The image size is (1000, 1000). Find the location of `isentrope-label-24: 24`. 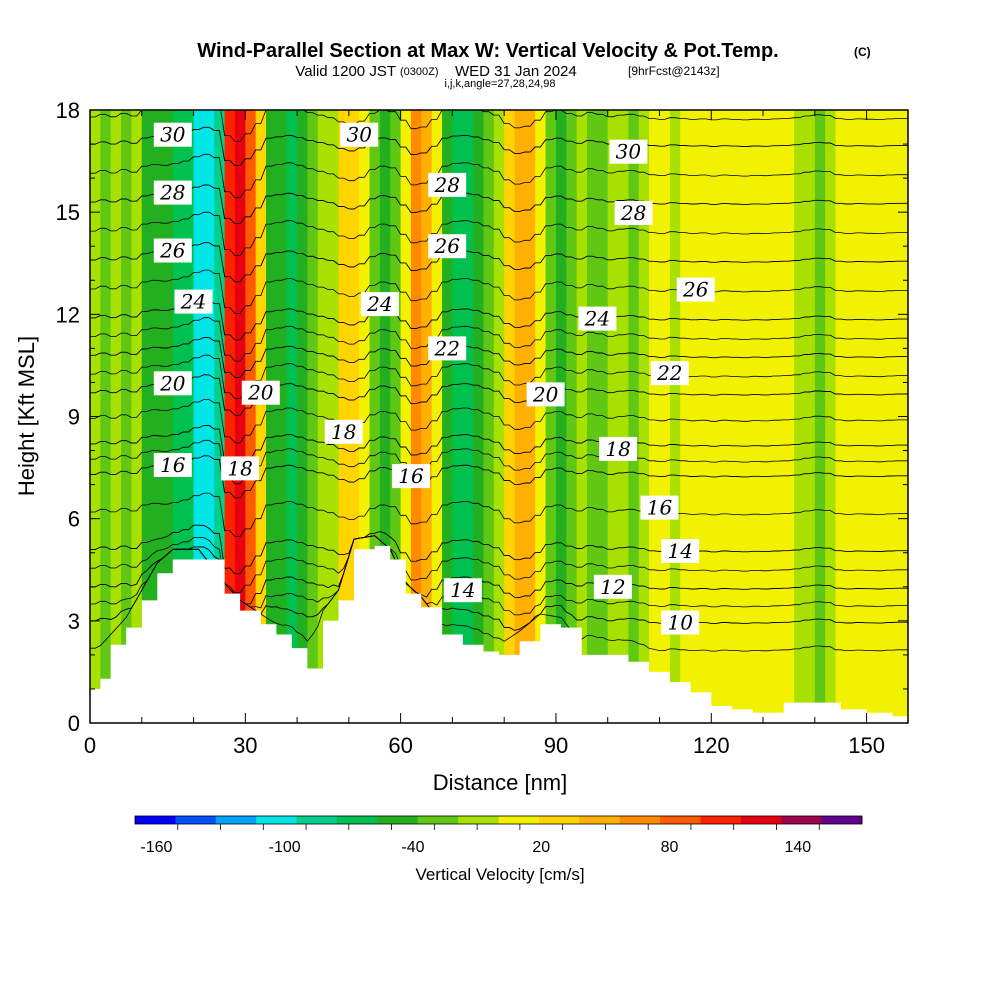

isentrope-label-24: 24 is located at coordinates (379, 304).